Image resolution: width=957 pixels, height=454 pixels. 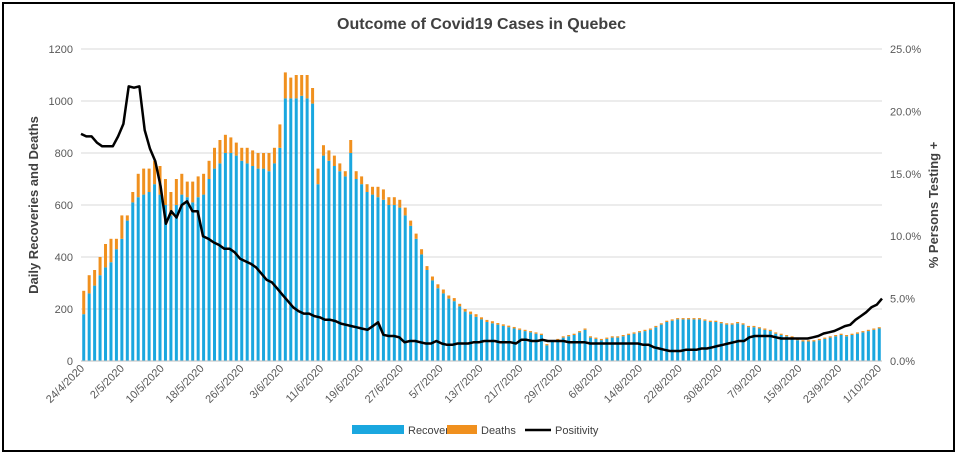 I want to click on chart-title: Outcome of Covid19 Cases in Quebec, so click(x=481, y=24).